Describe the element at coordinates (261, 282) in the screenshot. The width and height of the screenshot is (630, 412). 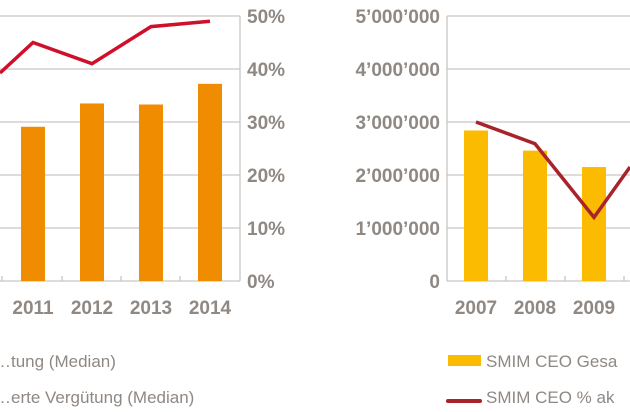
I see `y-tick-label: 0%` at that location.